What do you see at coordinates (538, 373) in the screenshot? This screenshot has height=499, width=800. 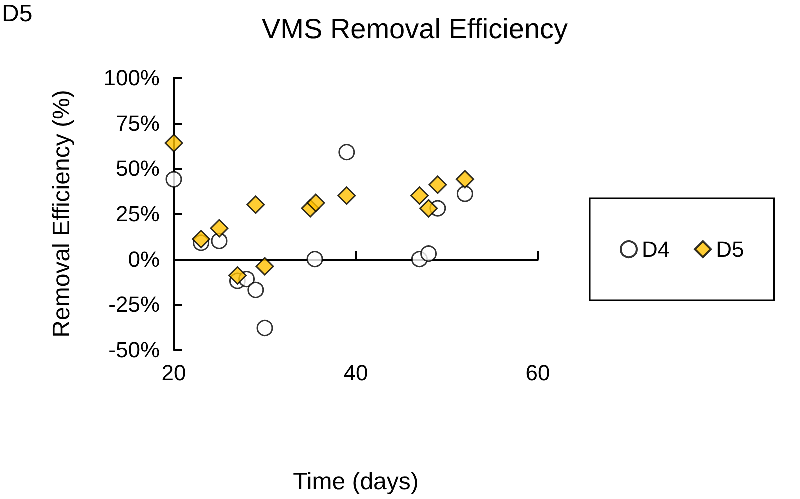 I see `x-tick-label: 60` at bounding box center [538, 373].